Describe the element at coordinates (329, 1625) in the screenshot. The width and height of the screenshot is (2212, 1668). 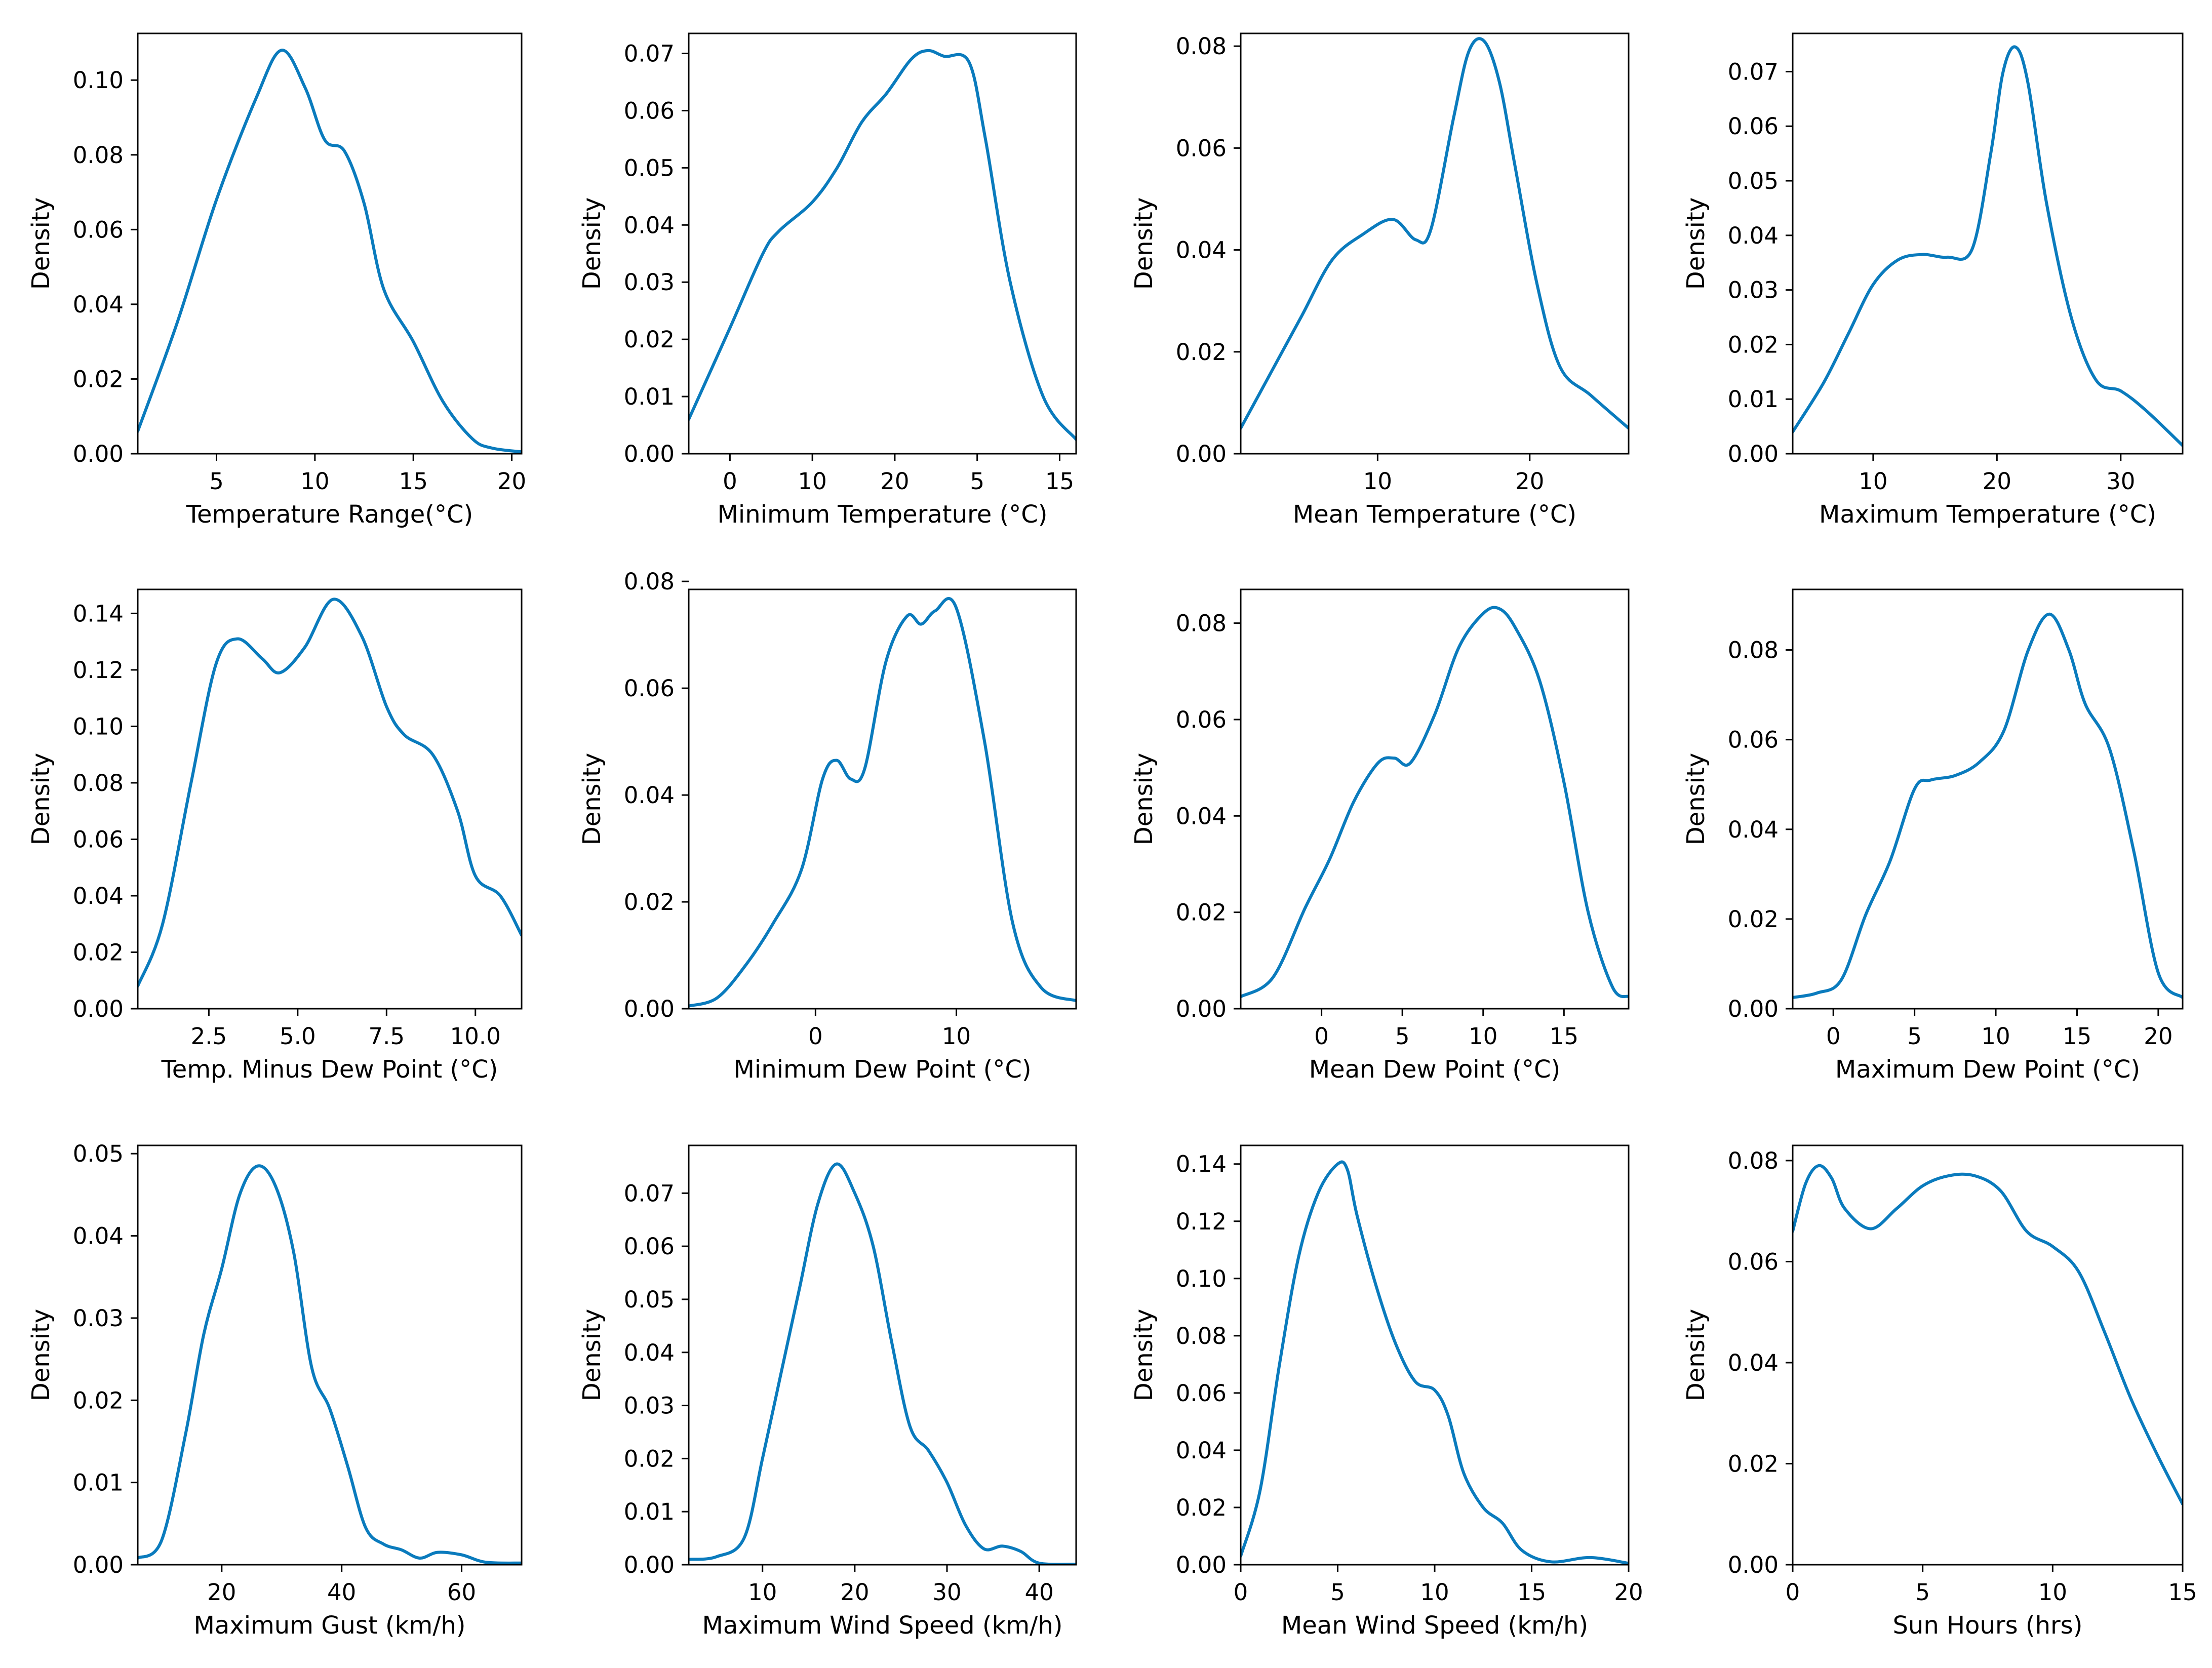
I see `x-axis-label: Maximum Gust (km/h)` at that location.